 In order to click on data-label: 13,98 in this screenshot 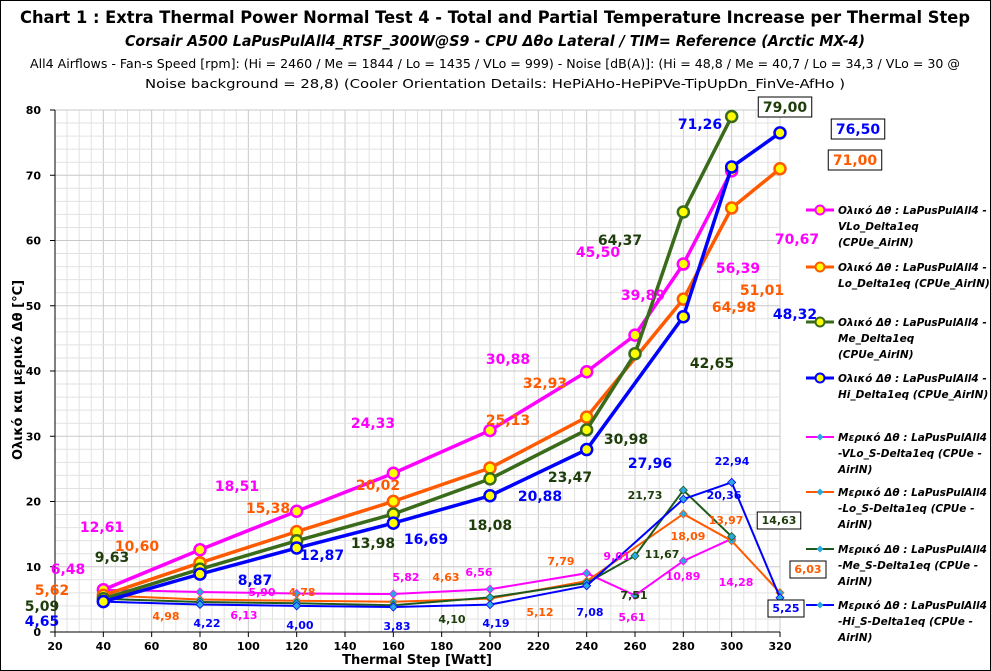, I will do `click(373, 544)`.